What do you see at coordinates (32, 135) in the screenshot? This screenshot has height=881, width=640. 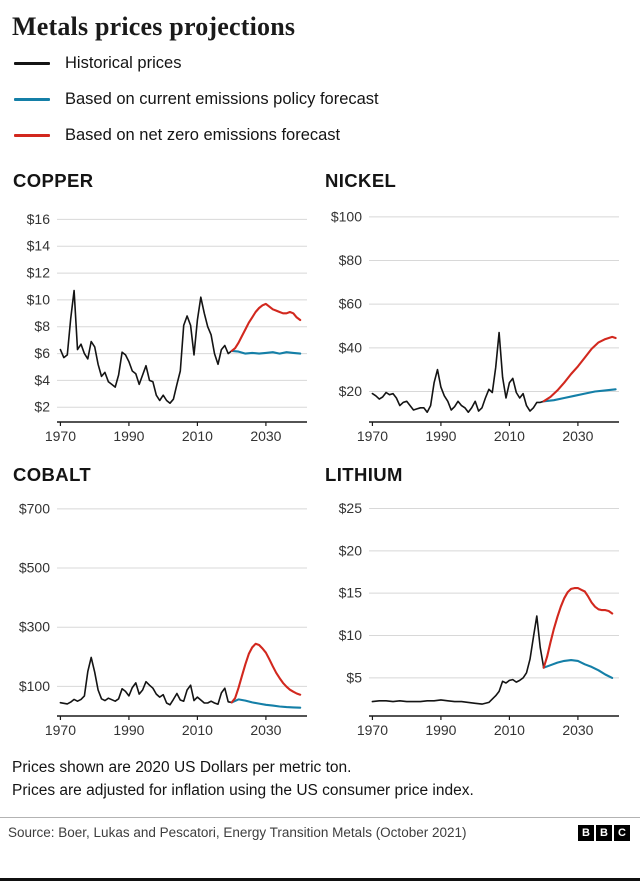 I see `netzero-forecast-line-swatch` at bounding box center [32, 135].